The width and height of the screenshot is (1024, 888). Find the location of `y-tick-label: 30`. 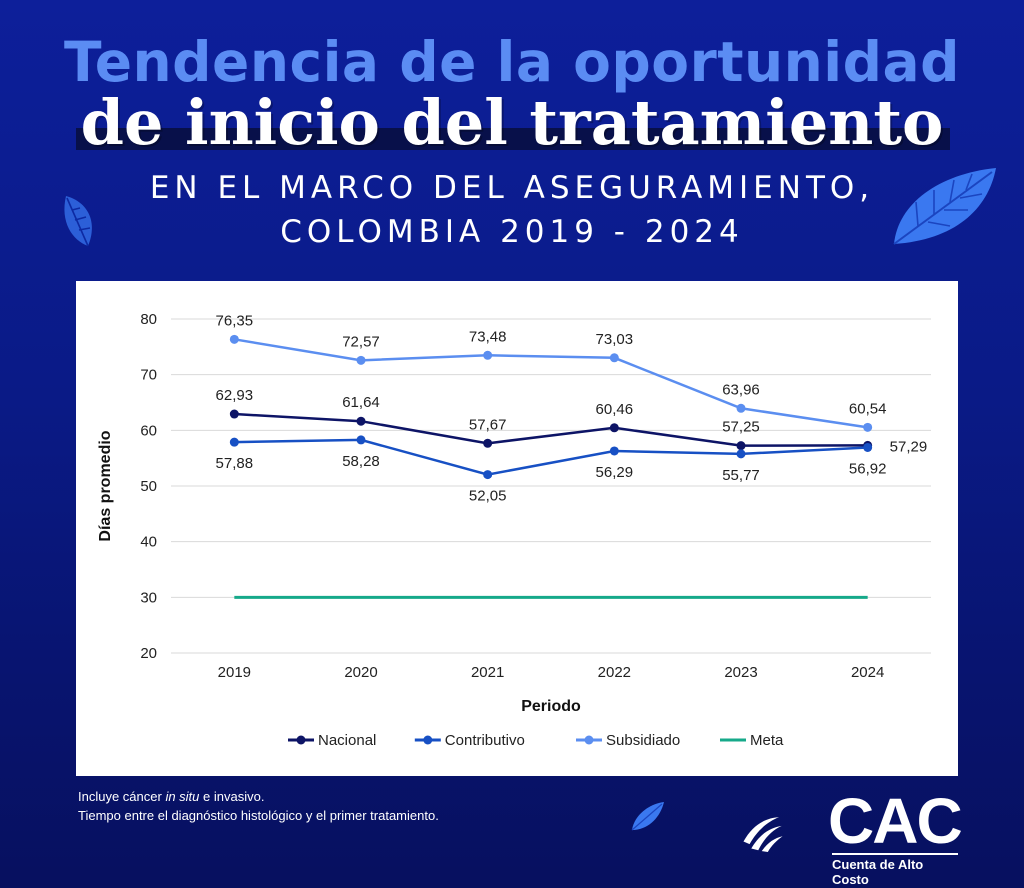

y-tick-label: 30 is located at coordinates (148, 597).